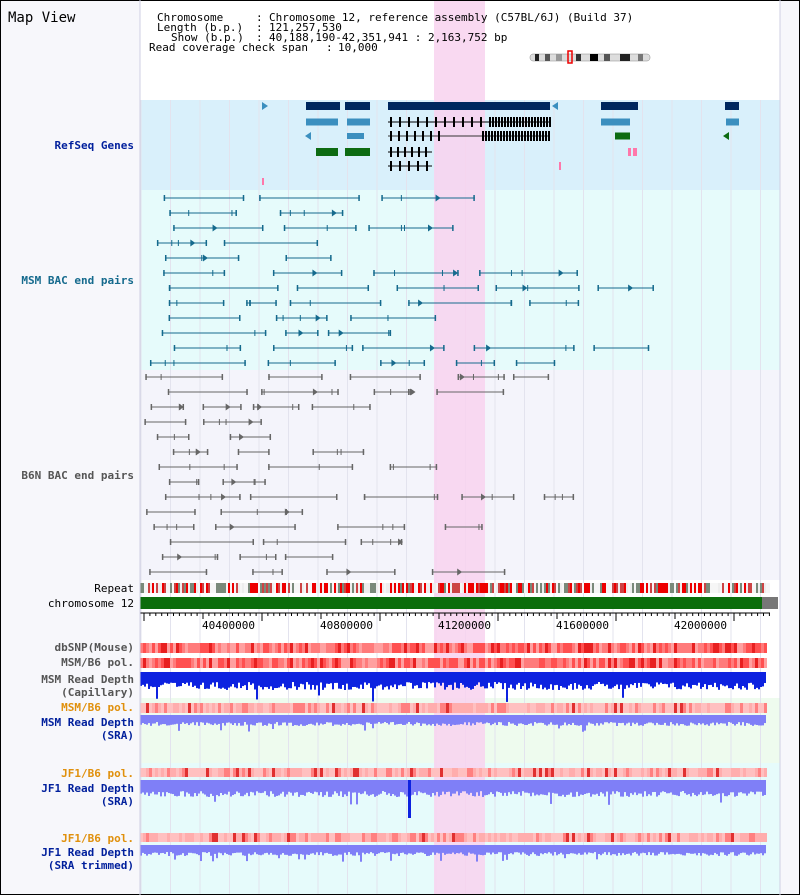 The image size is (800, 895). I want to click on track-label-jf1-depth-trim-2: (SRA trimmed), so click(90, 865).